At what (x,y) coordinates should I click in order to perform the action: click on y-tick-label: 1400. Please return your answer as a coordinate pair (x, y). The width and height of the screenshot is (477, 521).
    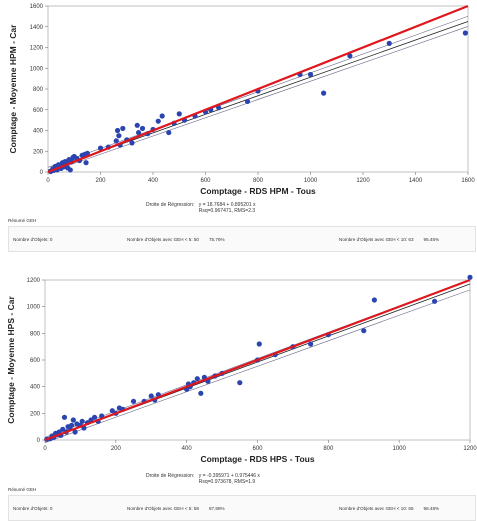
    Looking at the image, I should click on (37, 28).